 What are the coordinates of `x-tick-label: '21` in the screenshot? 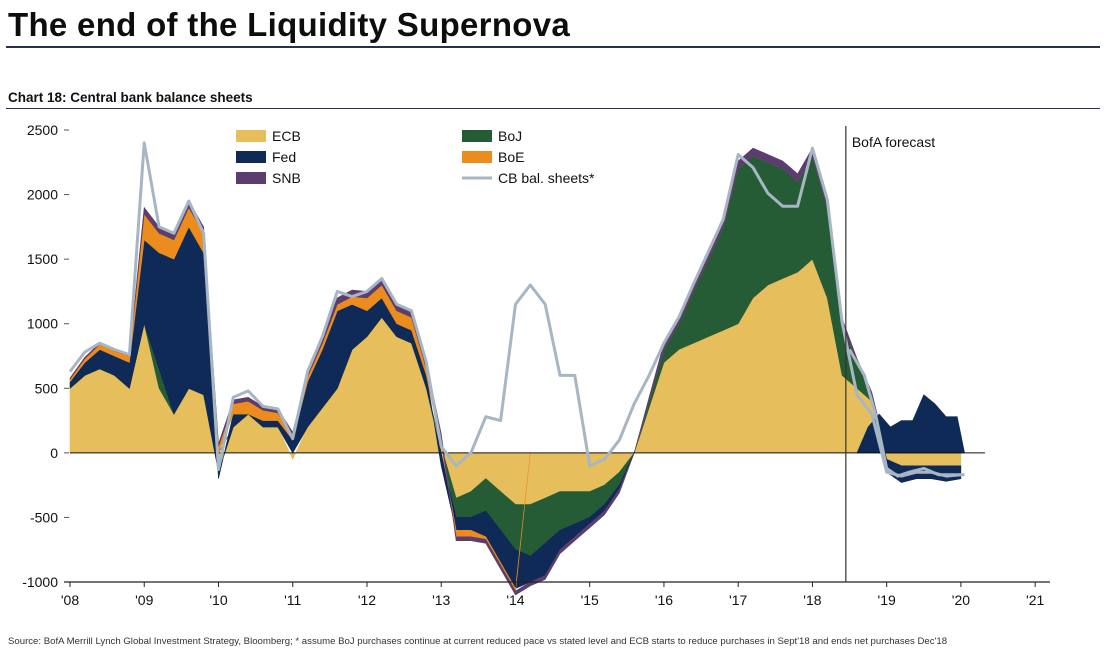 It's located at (1035, 600).